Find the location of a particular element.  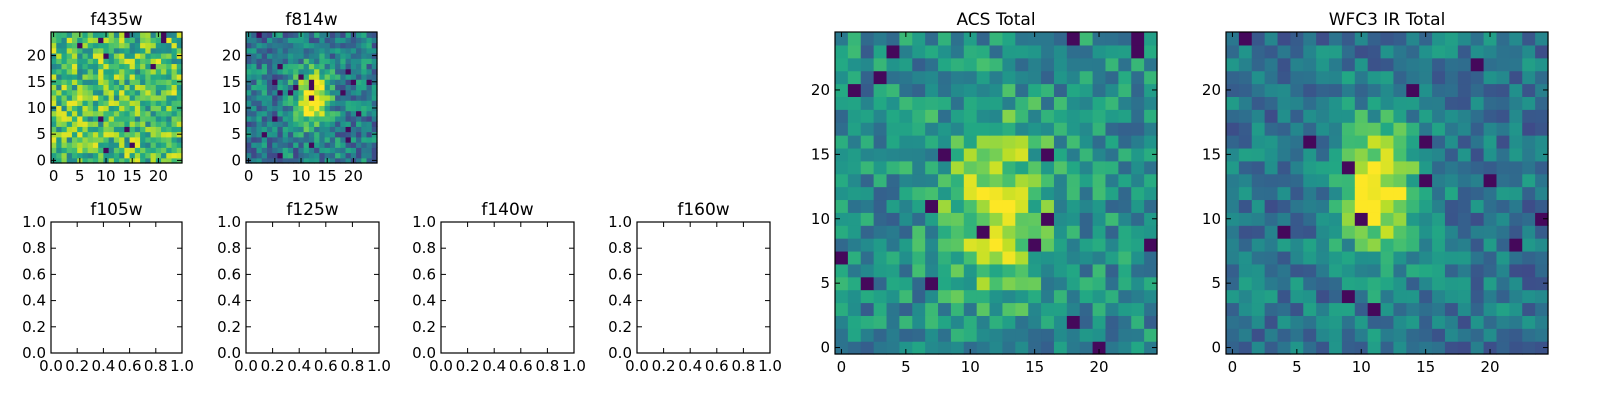

y-tick-label: 0.0 is located at coordinates (229, 353).